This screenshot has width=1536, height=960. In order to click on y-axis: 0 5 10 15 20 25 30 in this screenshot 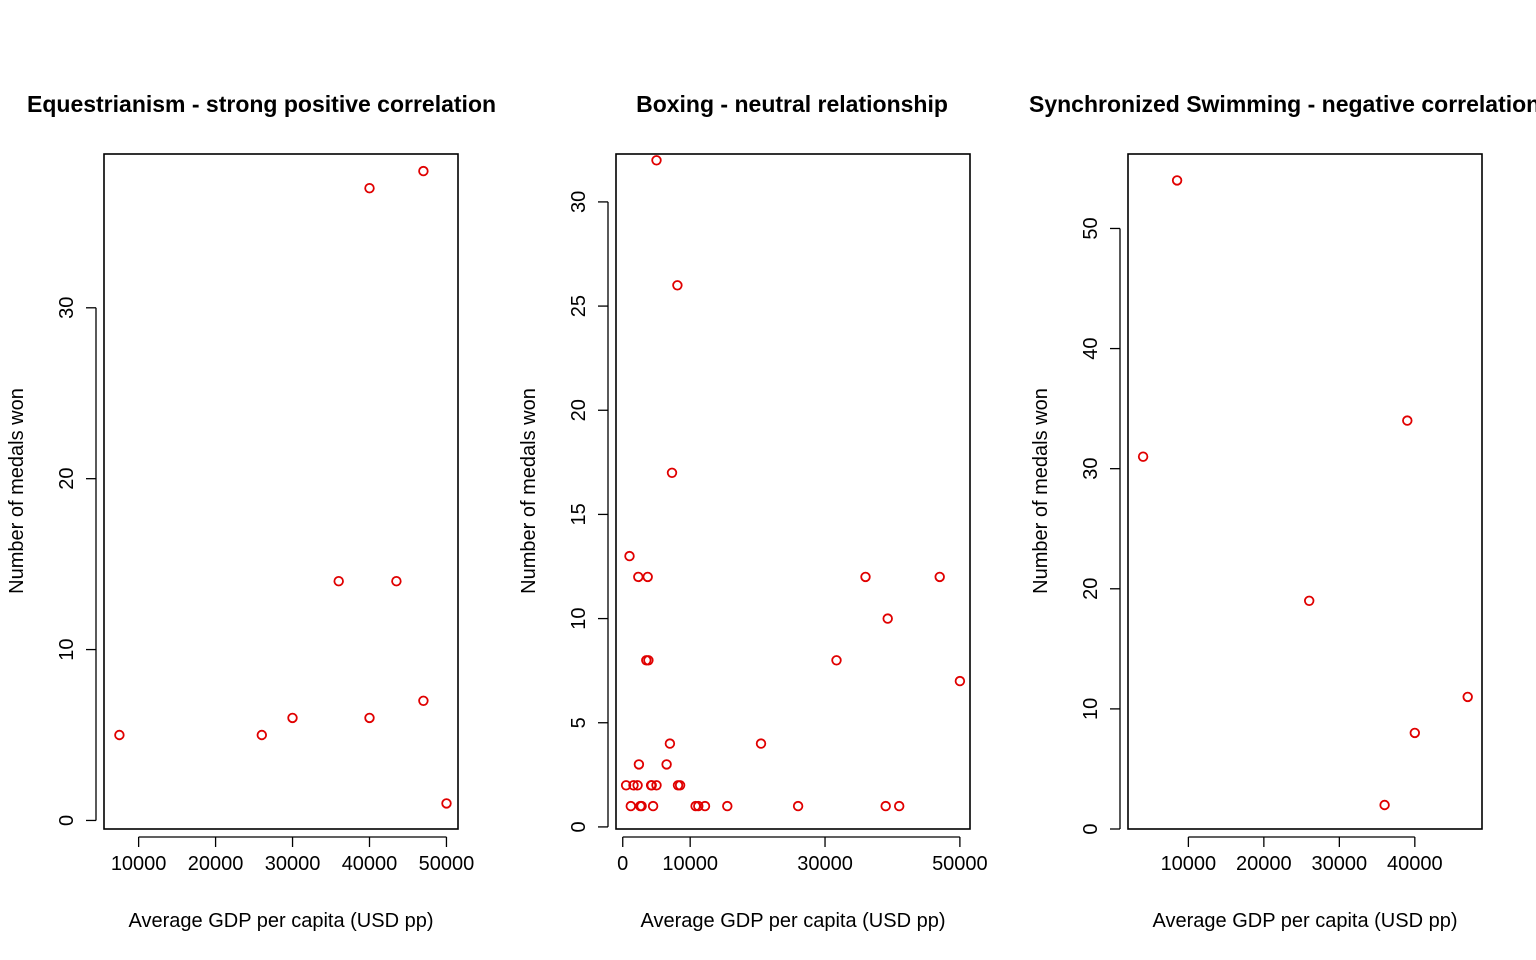, I will do `click(588, 511)`.